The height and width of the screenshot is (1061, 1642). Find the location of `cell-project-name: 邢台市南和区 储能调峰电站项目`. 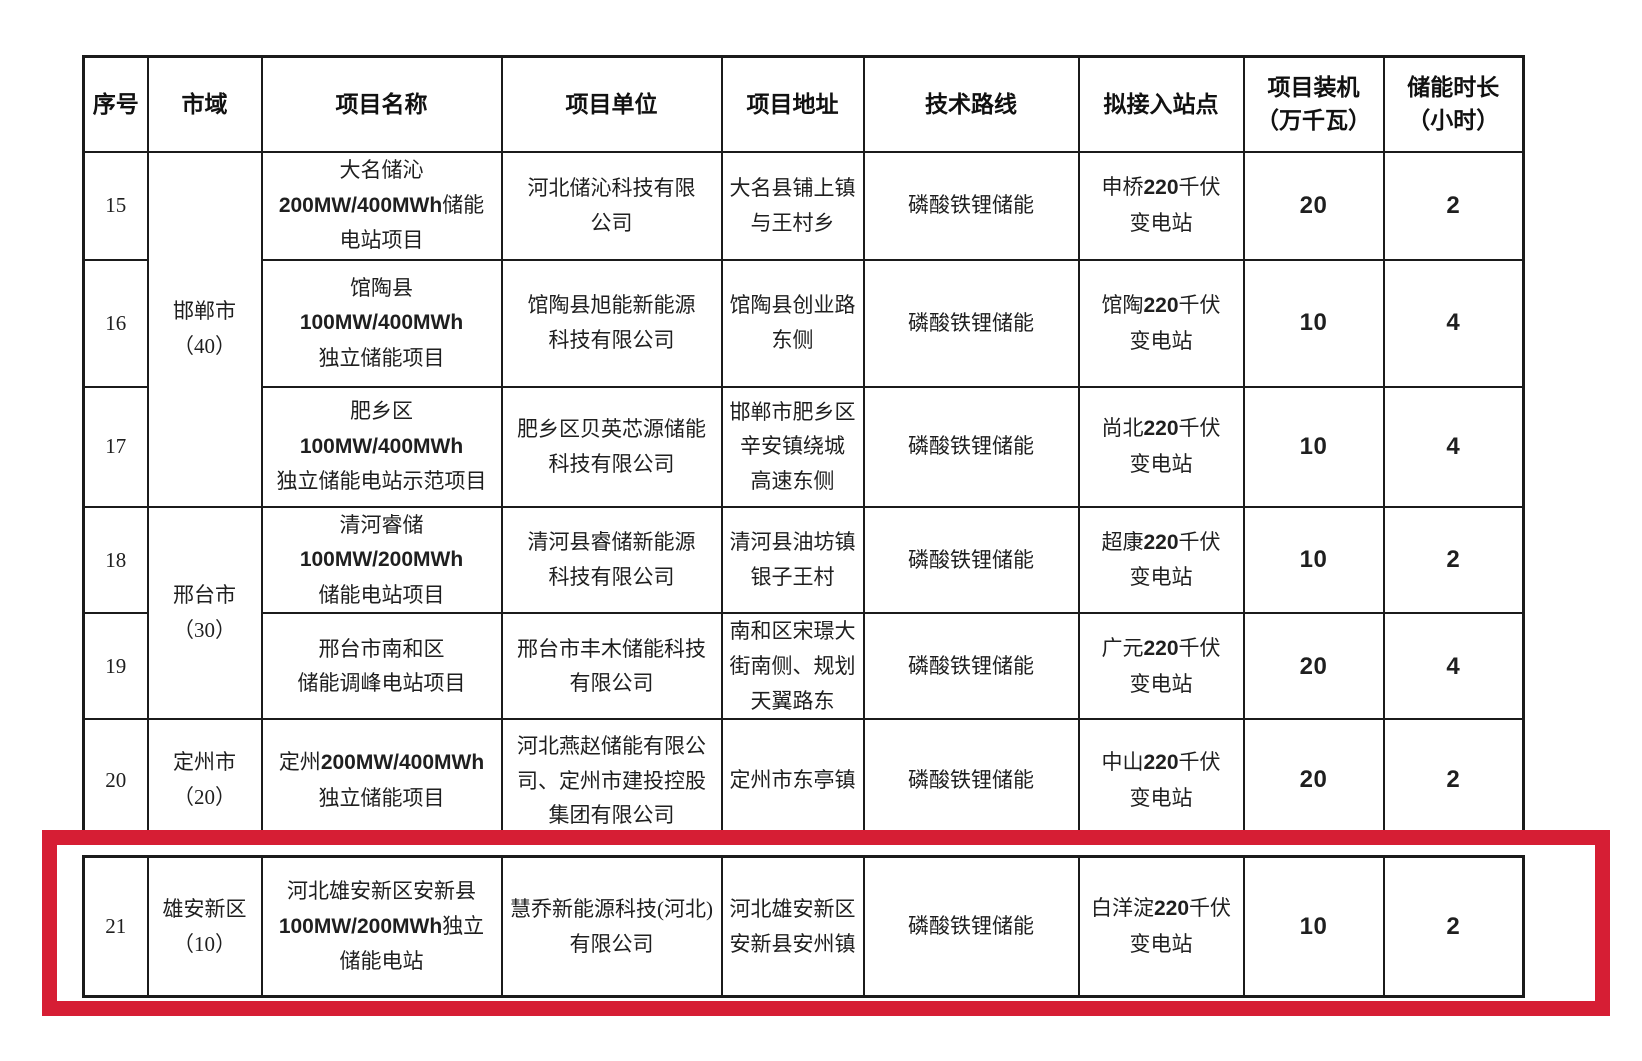

cell-project-name: 邢台市南和区 储能调峰电站项目 is located at coordinates (381, 666).